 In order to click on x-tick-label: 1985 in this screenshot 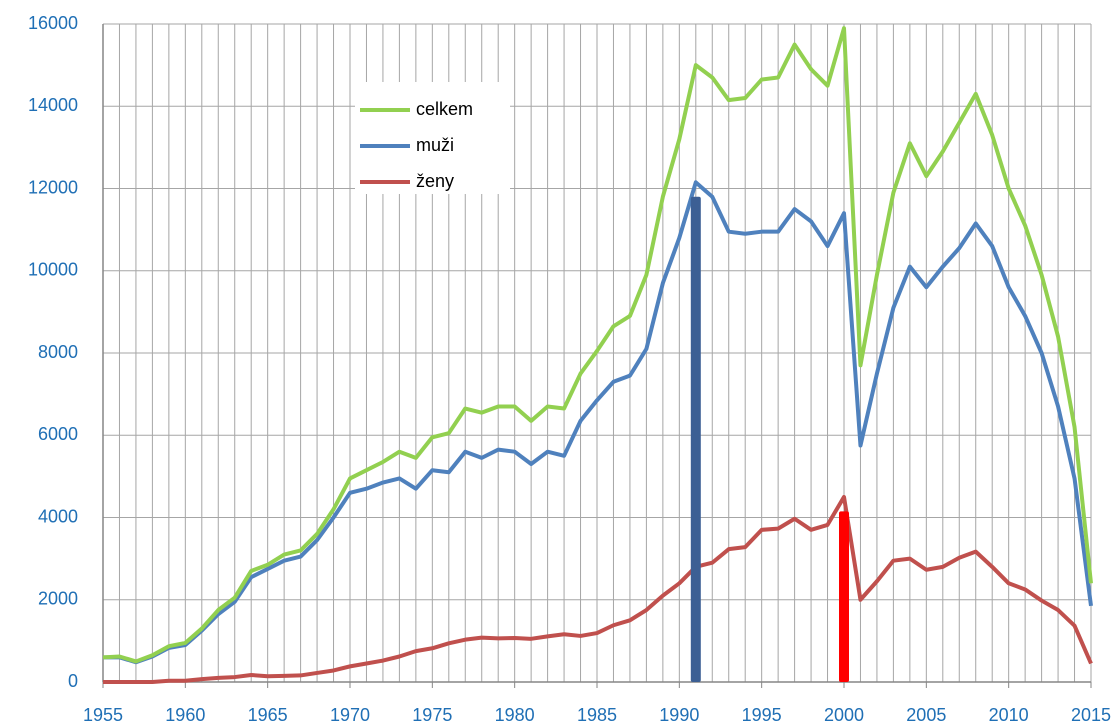, I will do `click(597, 715)`.